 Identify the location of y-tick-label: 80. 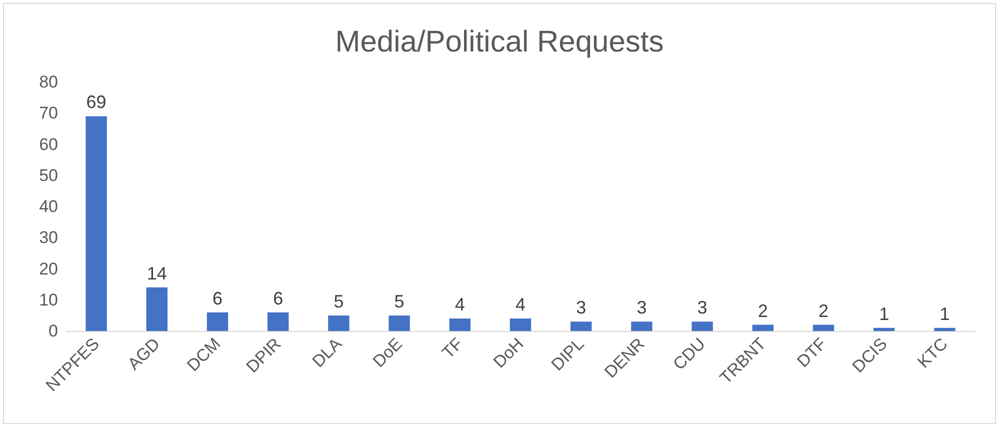
(48, 82).